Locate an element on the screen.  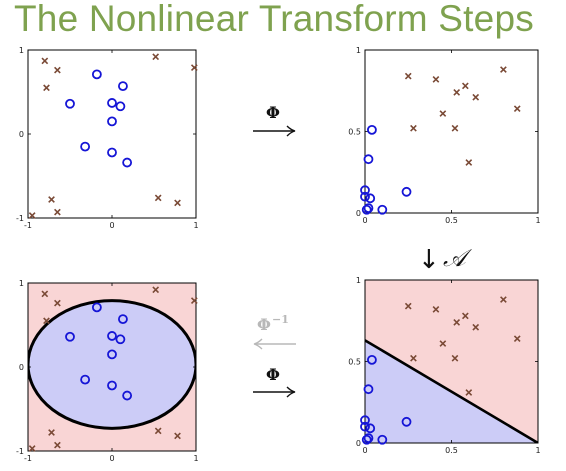
y-tick-label: 0.5 is located at coordinates (354, 362).